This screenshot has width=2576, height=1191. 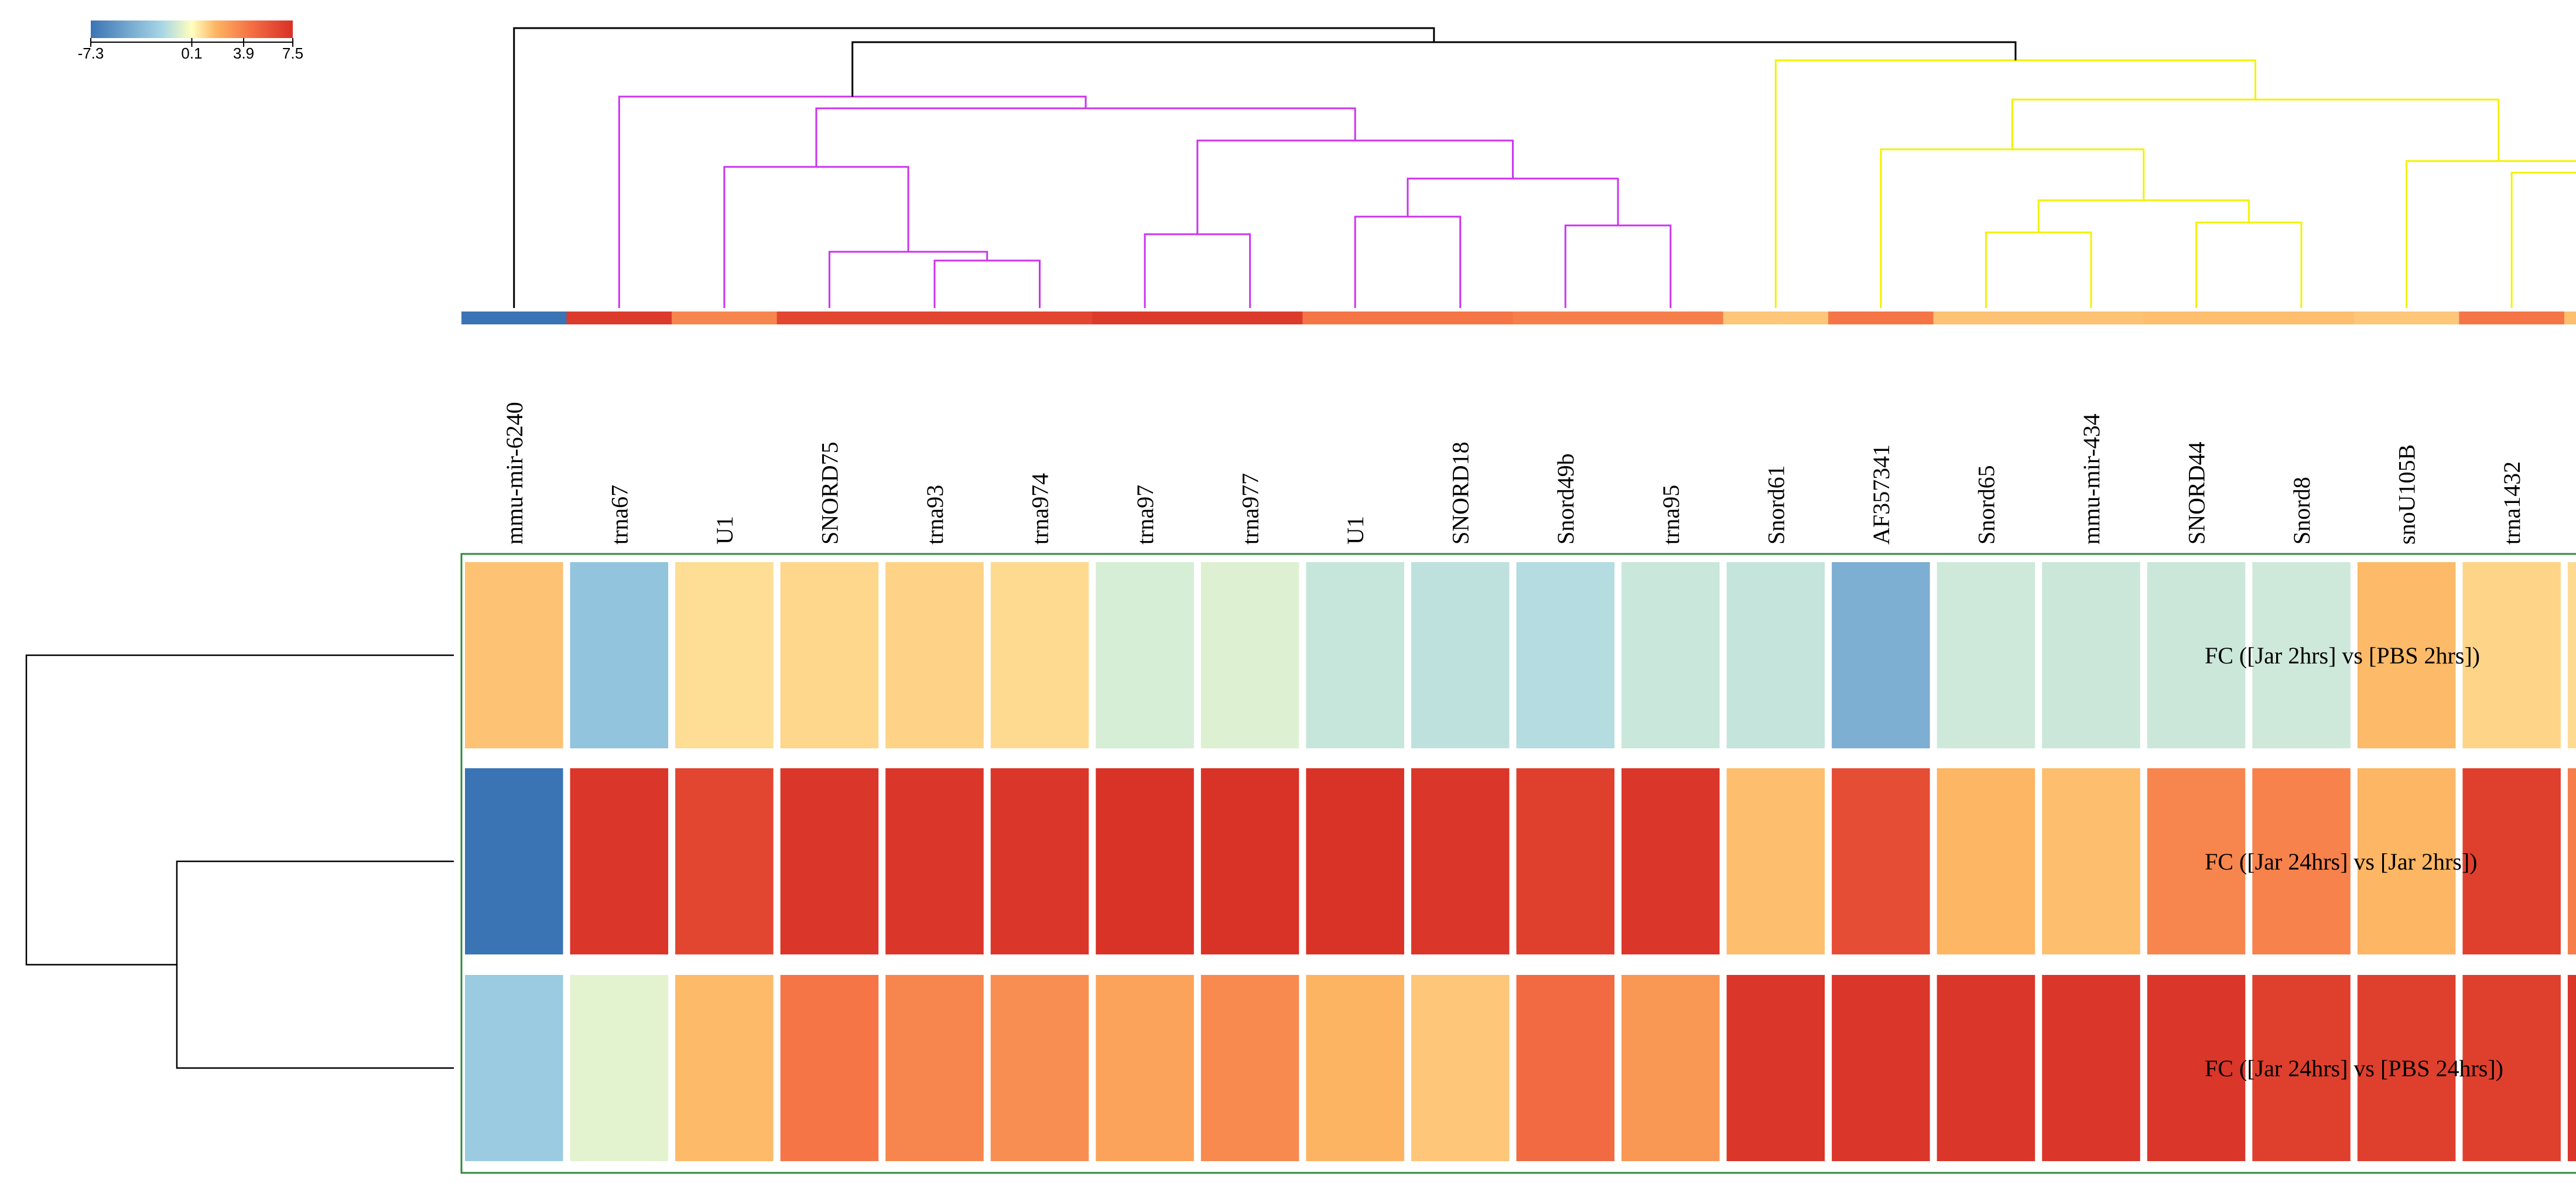 I want to click on legend-tick-label: -7.3, so click(x=91, y=53).